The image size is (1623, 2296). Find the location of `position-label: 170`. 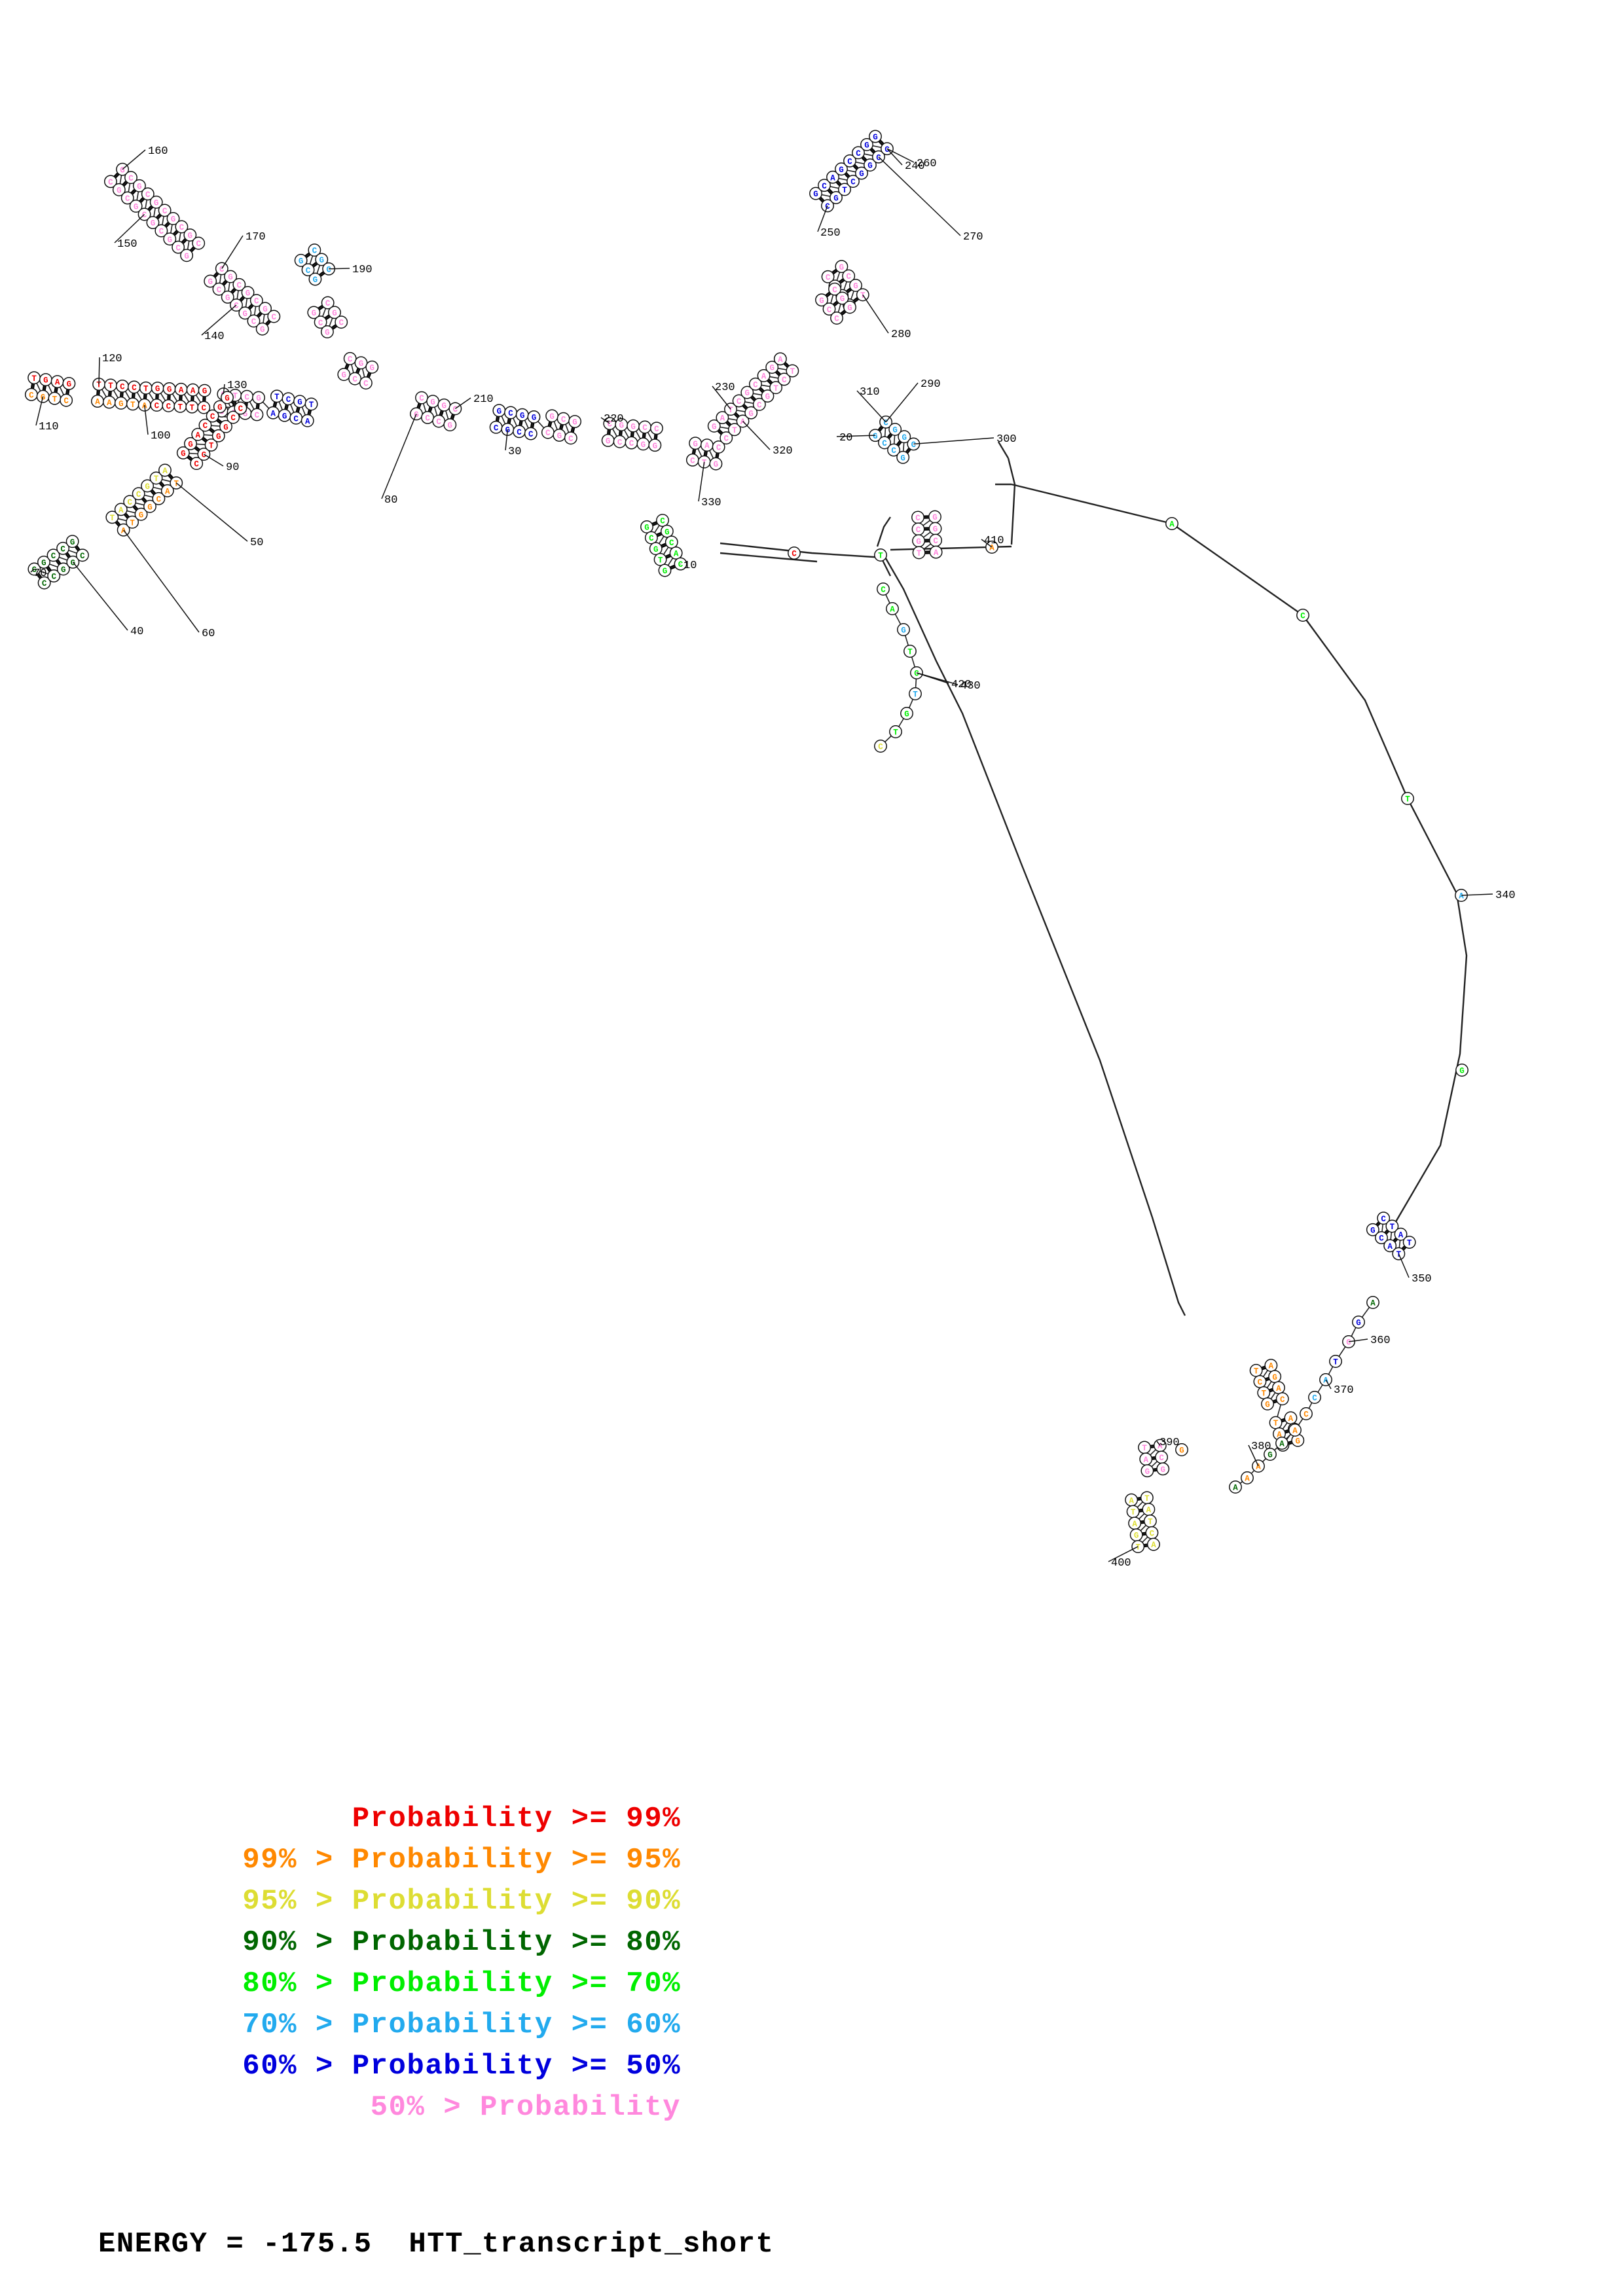

position-label: 170 is located at coordinates (256, 237).